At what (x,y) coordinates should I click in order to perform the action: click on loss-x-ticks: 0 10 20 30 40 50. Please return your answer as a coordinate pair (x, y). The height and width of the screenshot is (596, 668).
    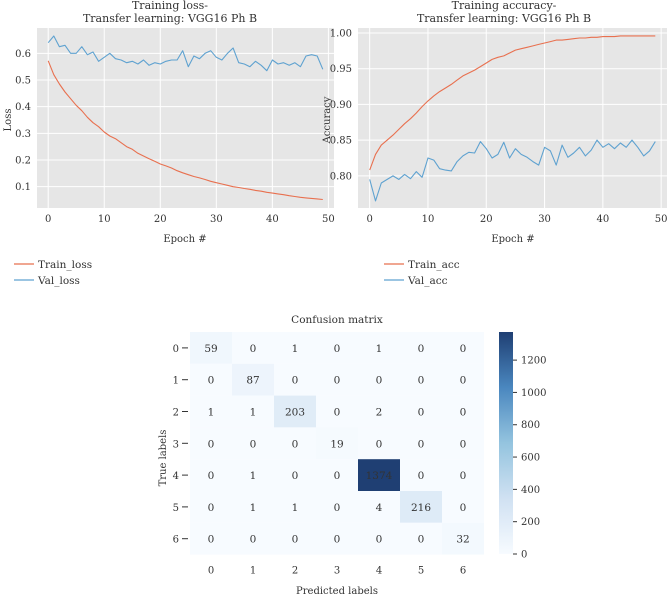
    Looking at the image, I should click on (190, 219).